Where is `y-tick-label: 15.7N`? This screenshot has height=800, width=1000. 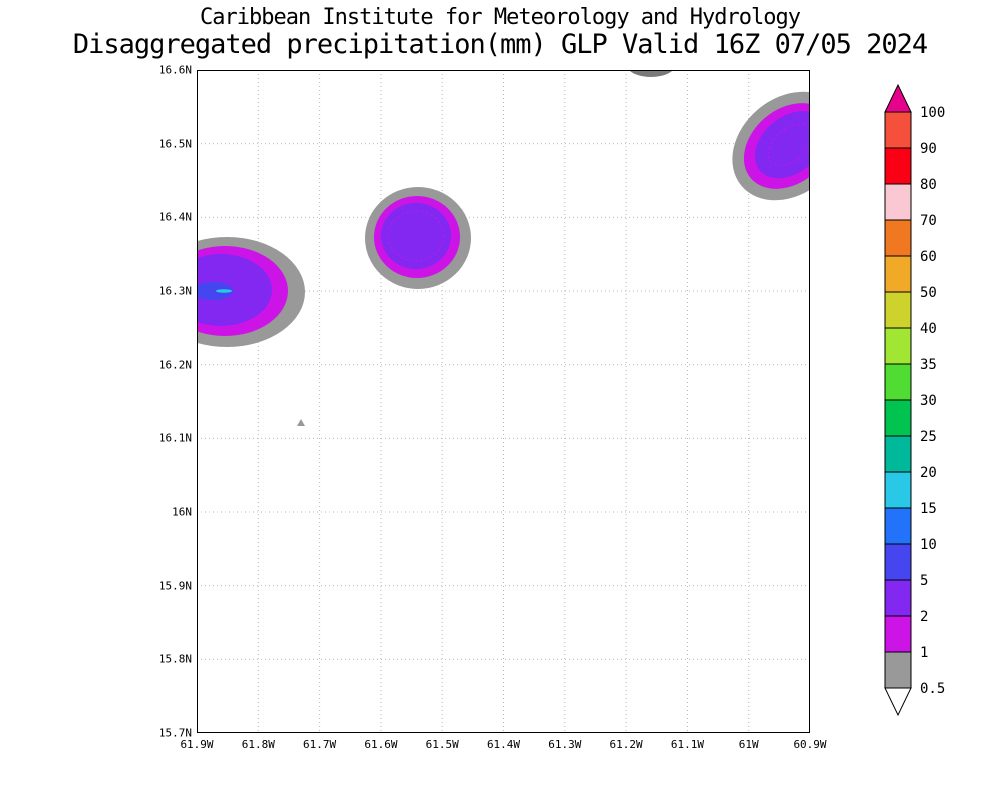
y-tick-label: 15.7N is located at coordinates (175, 733).